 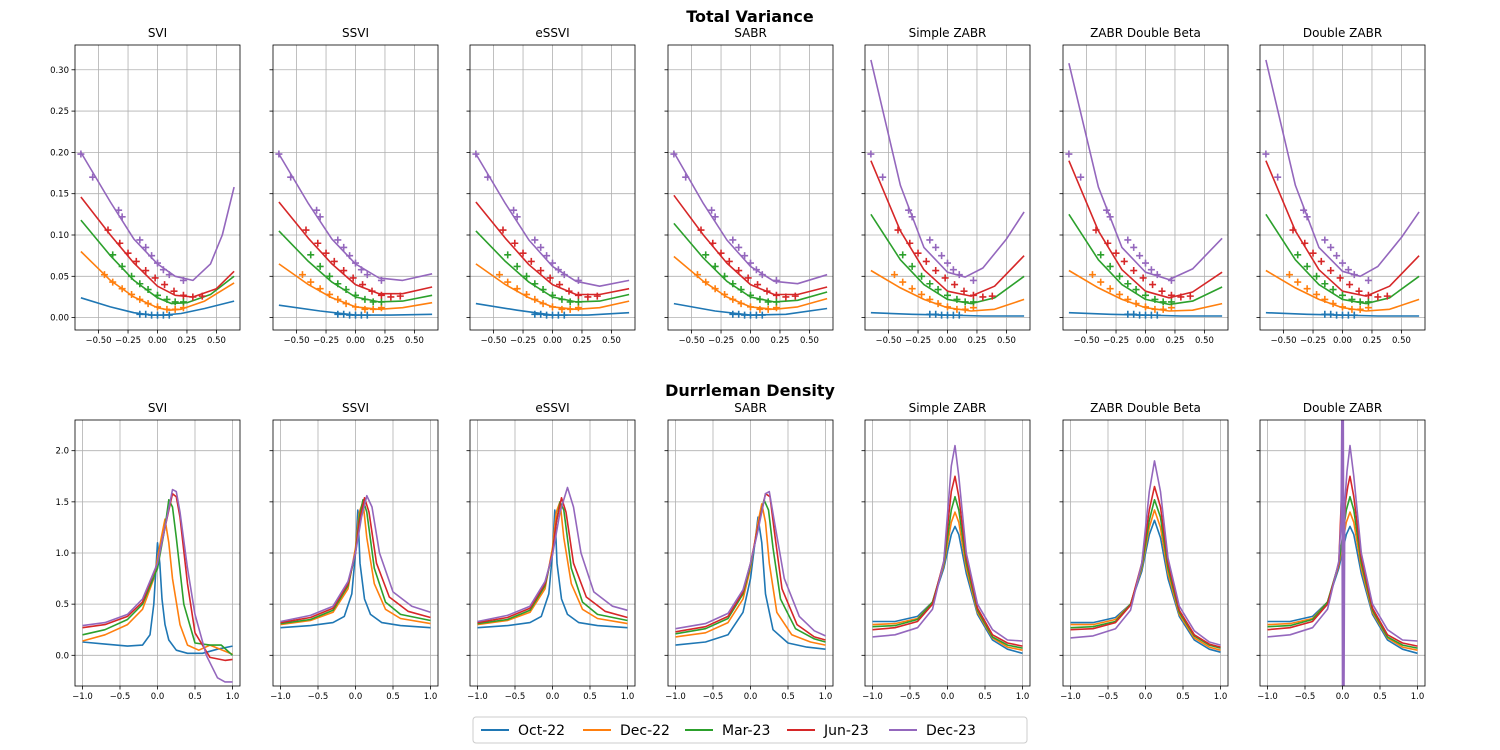 What do you see at coordinates (713, 697) in the screenshot?
I see `x-tick-label: −0.5` at bounding box center [713, 697].